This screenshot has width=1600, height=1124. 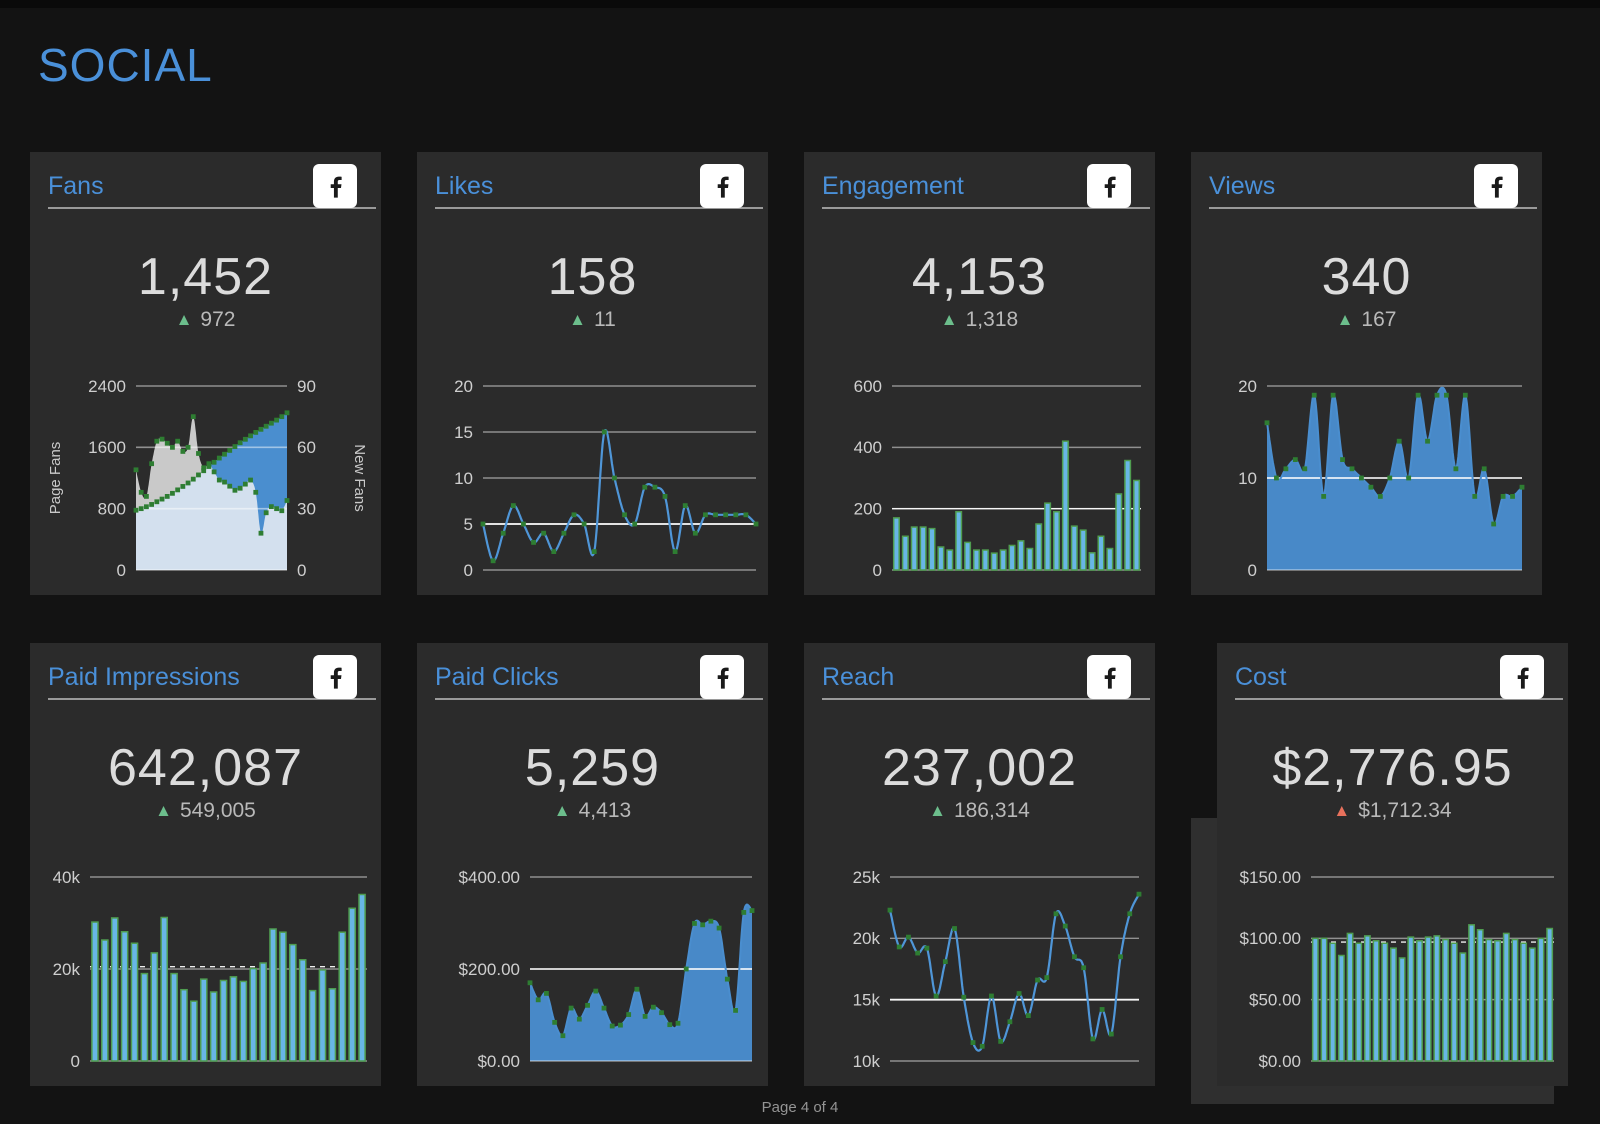 What do you see at coordinates (1394, 456) in the screenshot?
I see `series-edge` at bounding box center [1394, 456].